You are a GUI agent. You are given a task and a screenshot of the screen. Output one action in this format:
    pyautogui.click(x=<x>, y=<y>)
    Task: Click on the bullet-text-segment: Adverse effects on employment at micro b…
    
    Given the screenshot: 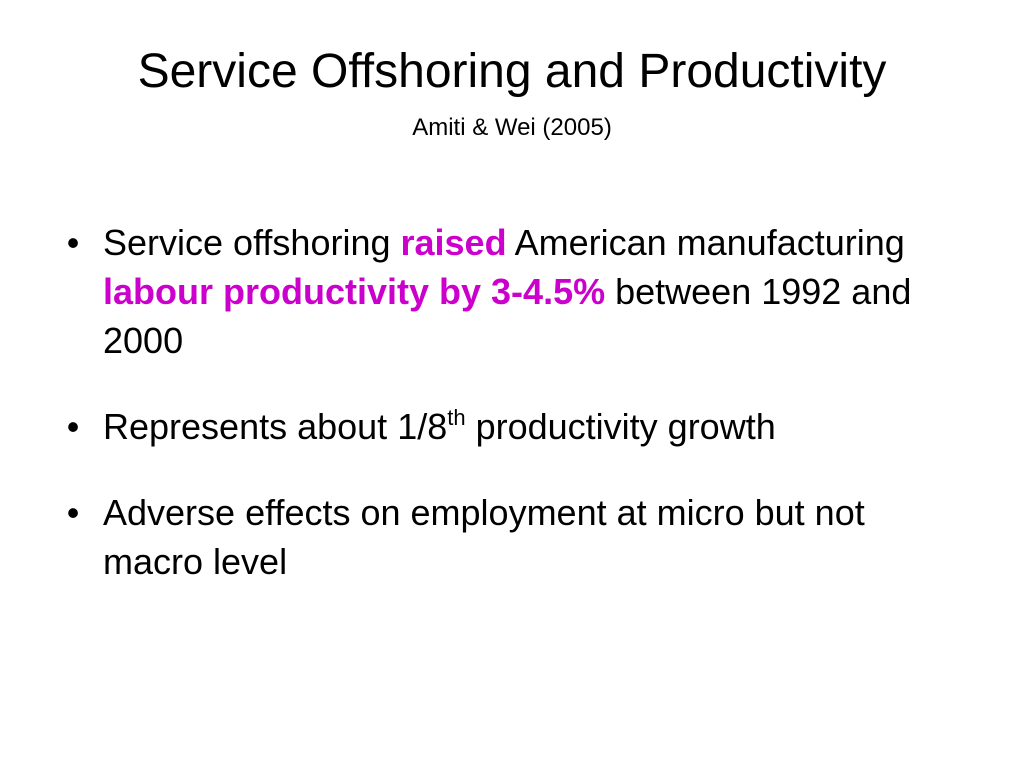 What is the action you would take?
    pyautogui.click(x=484, y=537)
    